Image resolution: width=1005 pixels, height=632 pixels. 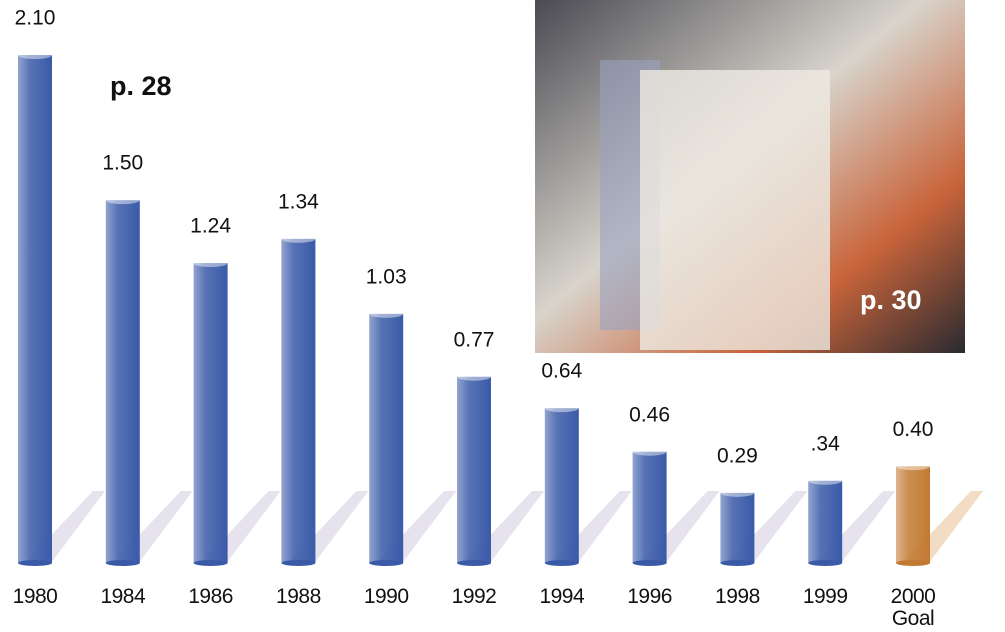 What do you see at coordinates (35, 596) in the screenshot?
I see `x-tick-label: 1980` at bounding box center [35, 596].